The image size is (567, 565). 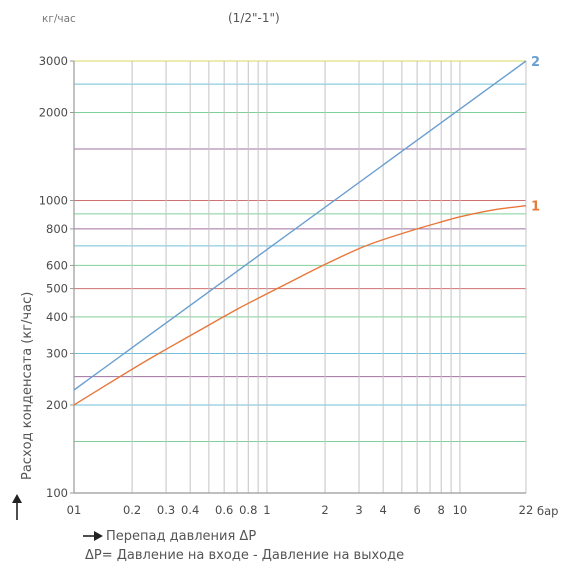 What do you see at coordinates (535, 207) in the screenshot?
I see `series-label-1: 1` at bounding box center [535, 207].